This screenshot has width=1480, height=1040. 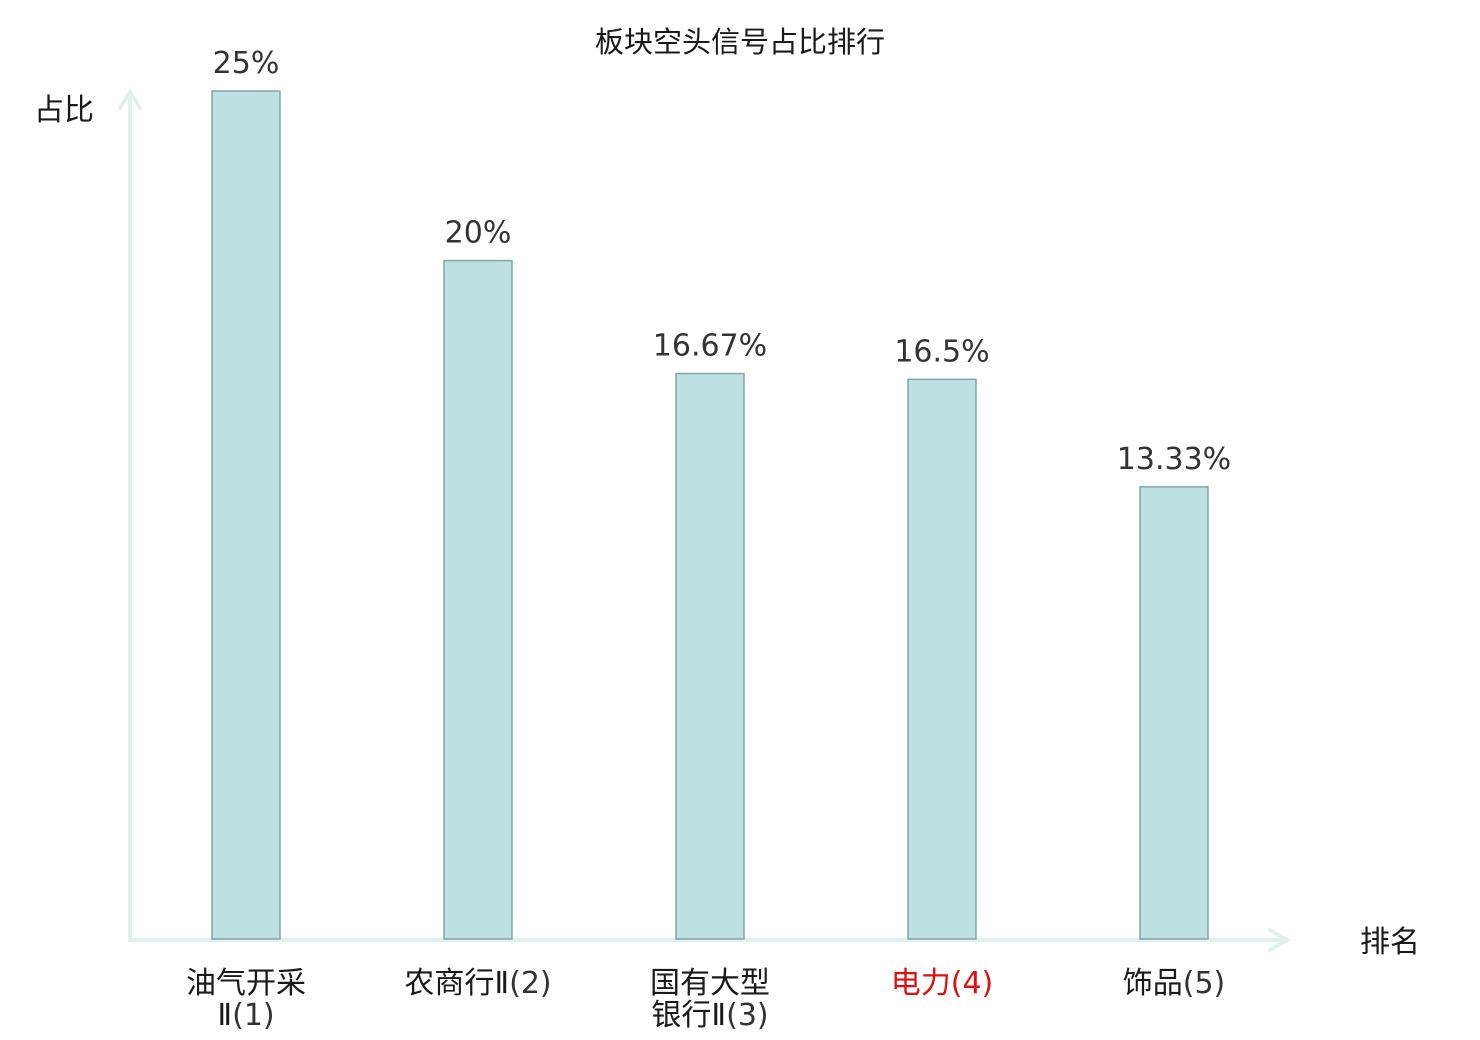 What do you see at coordinates (1390, 942) in the screenshot?
I see `x-axis-label: 排名` at bounding box center [1390, 942].